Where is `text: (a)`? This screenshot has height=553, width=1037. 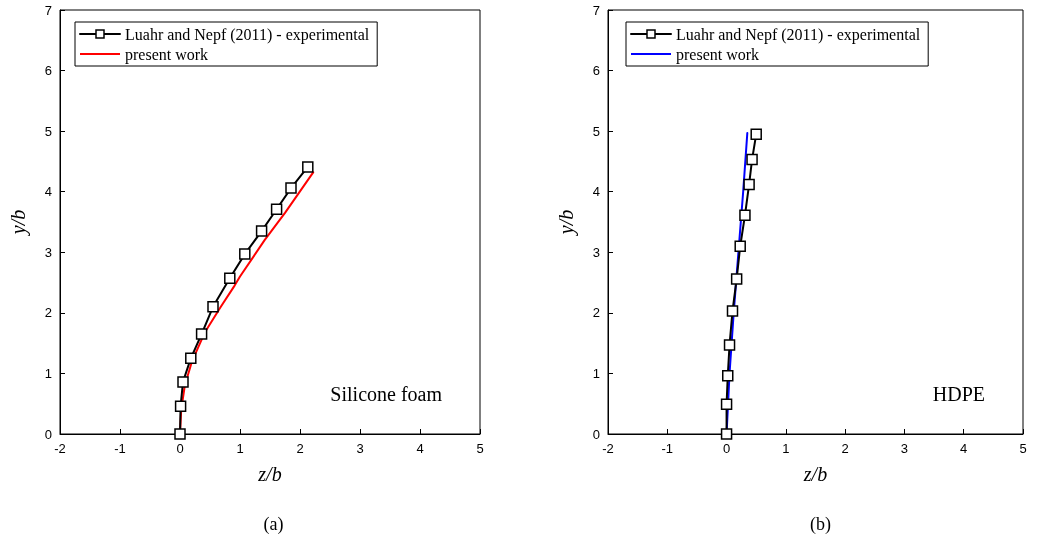 text: (a) is located at coordinates (273, 524).